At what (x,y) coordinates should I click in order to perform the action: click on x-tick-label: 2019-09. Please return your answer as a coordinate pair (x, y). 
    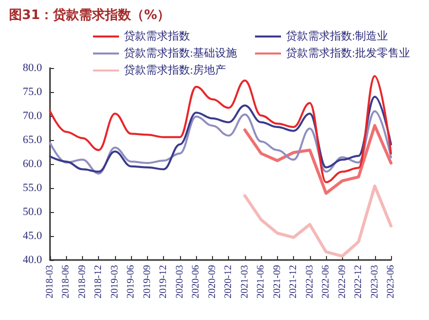
    Looking at the image, I should click on (147, 281).